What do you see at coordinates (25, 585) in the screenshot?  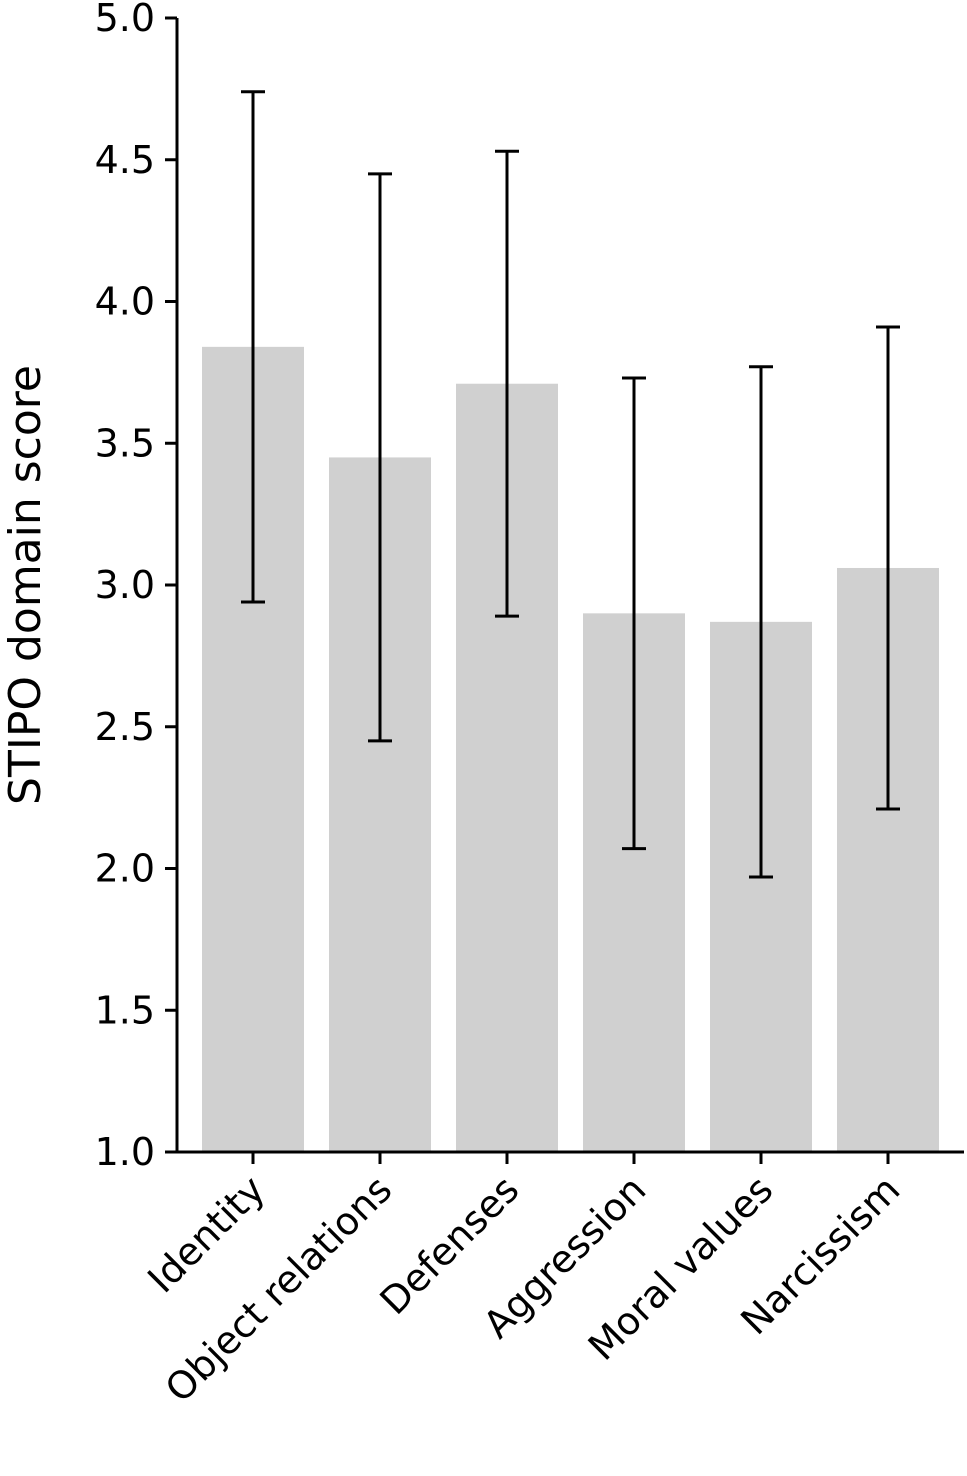 I see `y-axis-title: STIPO domain score` at bounding box center [25, 585].